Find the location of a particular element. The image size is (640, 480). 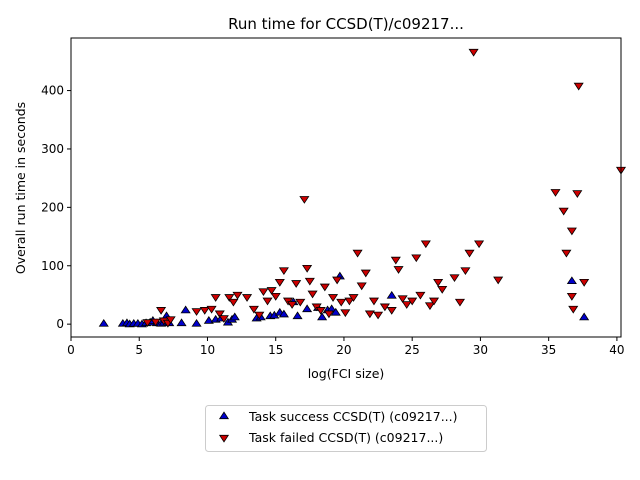

legend-frame is located at coordinates (346, 428).